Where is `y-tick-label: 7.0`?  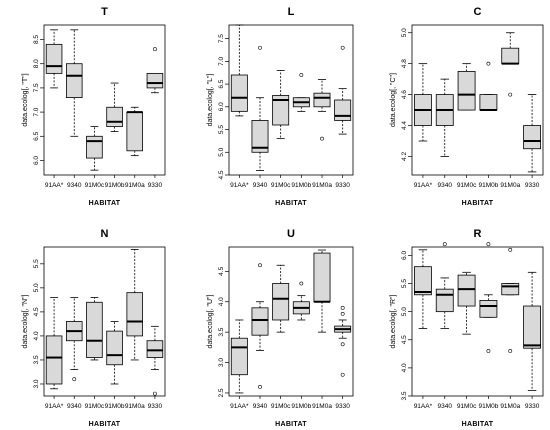
y-tick-label: 7.0 is located at coordinates (221, 60).